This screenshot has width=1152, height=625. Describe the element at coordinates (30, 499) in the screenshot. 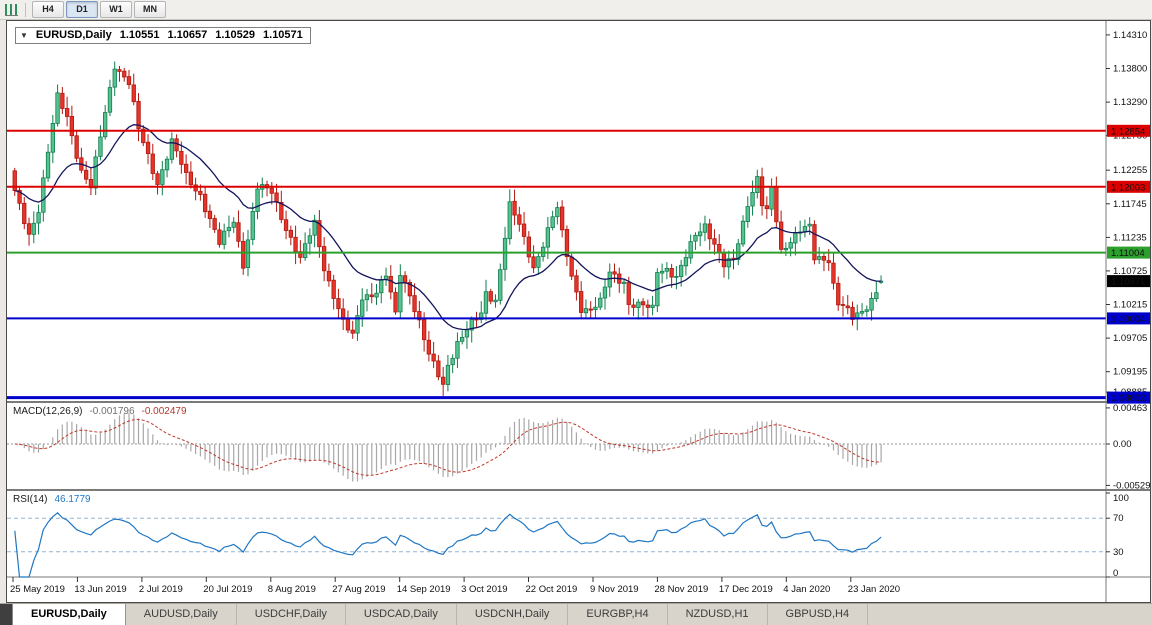

I see `rsi-name: RSI(14)` at that location.